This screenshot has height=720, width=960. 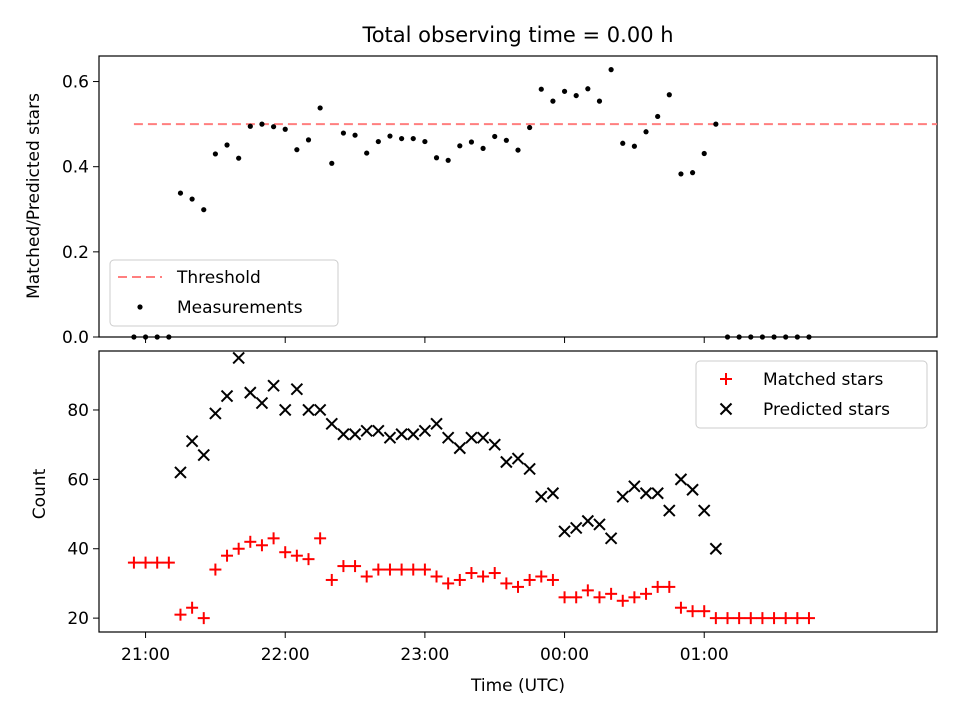 What do you see at coordinates (145, 655) in the screenshot?
I see `bottom-x-tick-label: 21:00` at bounding box center [145, 655].